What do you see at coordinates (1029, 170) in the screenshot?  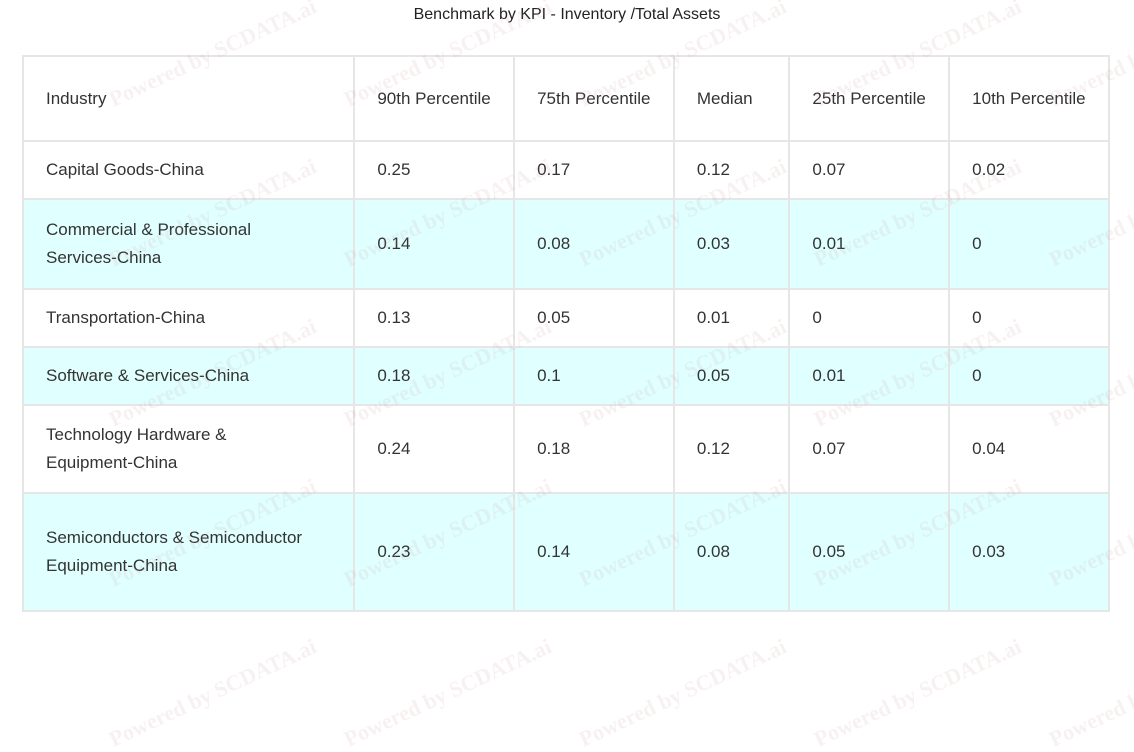 I see `value-cell: 0.02` at bounding box center [1029, 170].